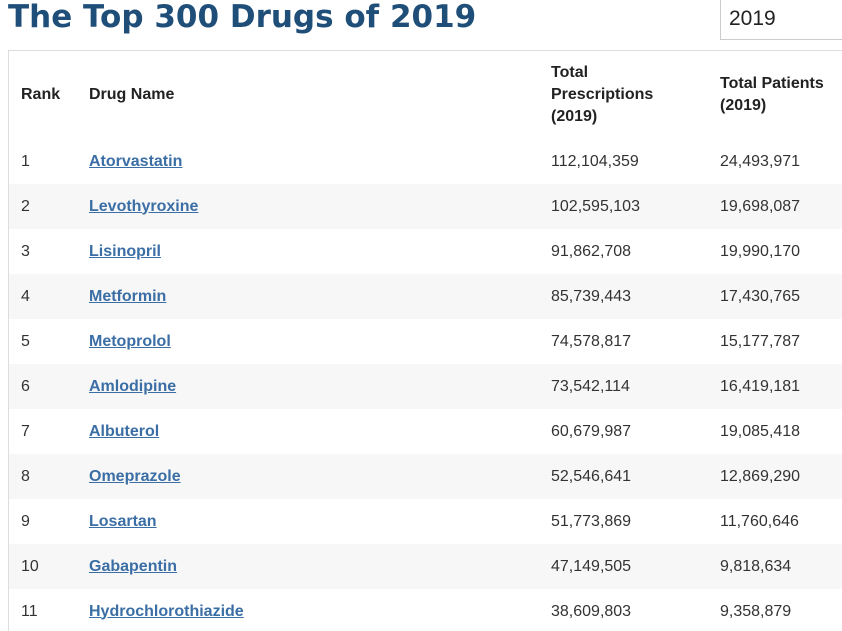 This screenshot has width=842, height=631. Describe the element at coordinates (30, 566) in the screenshot. I see `cell-rank: 10` at that location.